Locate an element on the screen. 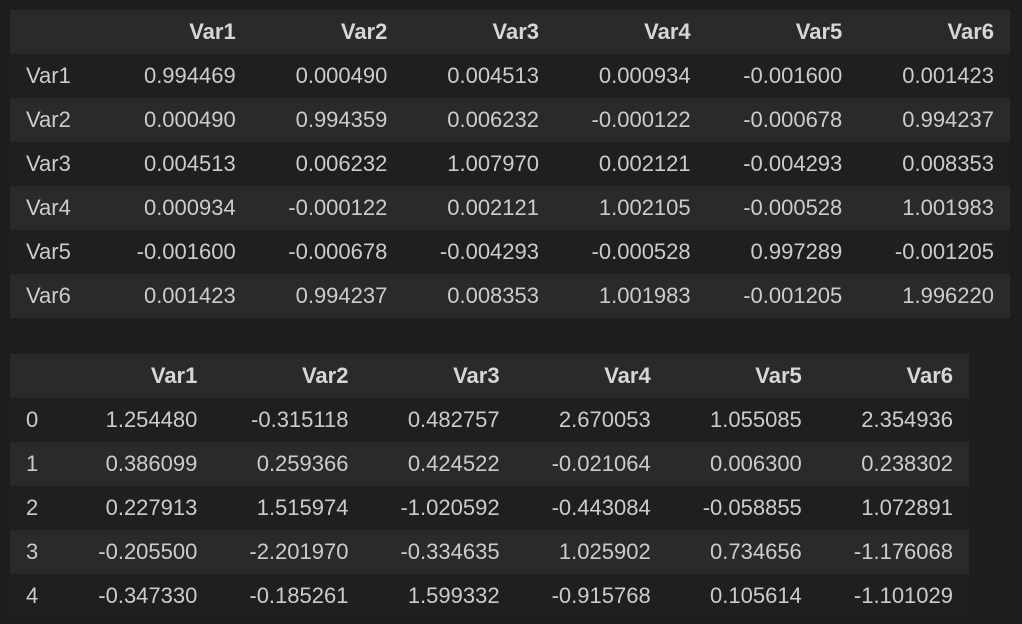 This screenshot has height=624, width=1022. table-cell: 0.105614 is located at coordinates (756, 595).